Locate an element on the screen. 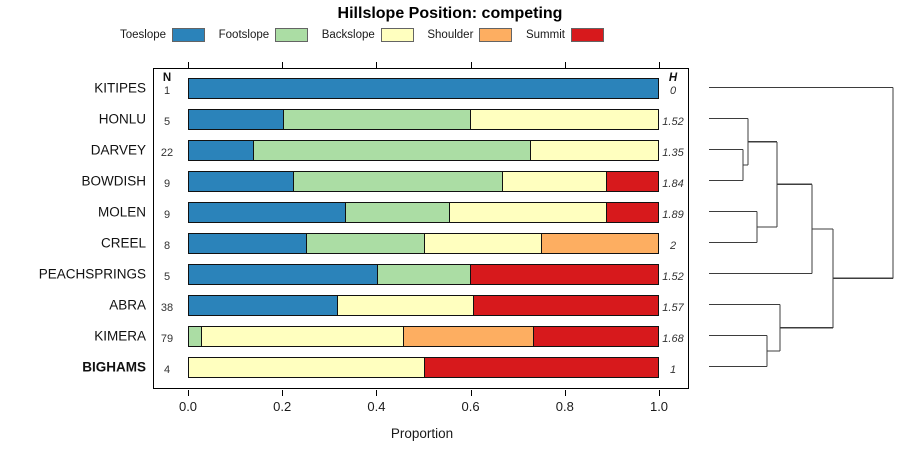 The height and width of the screenshot is (460, 900). h-value-peachsprings: 1.52 is located at coordinates (673, 277).